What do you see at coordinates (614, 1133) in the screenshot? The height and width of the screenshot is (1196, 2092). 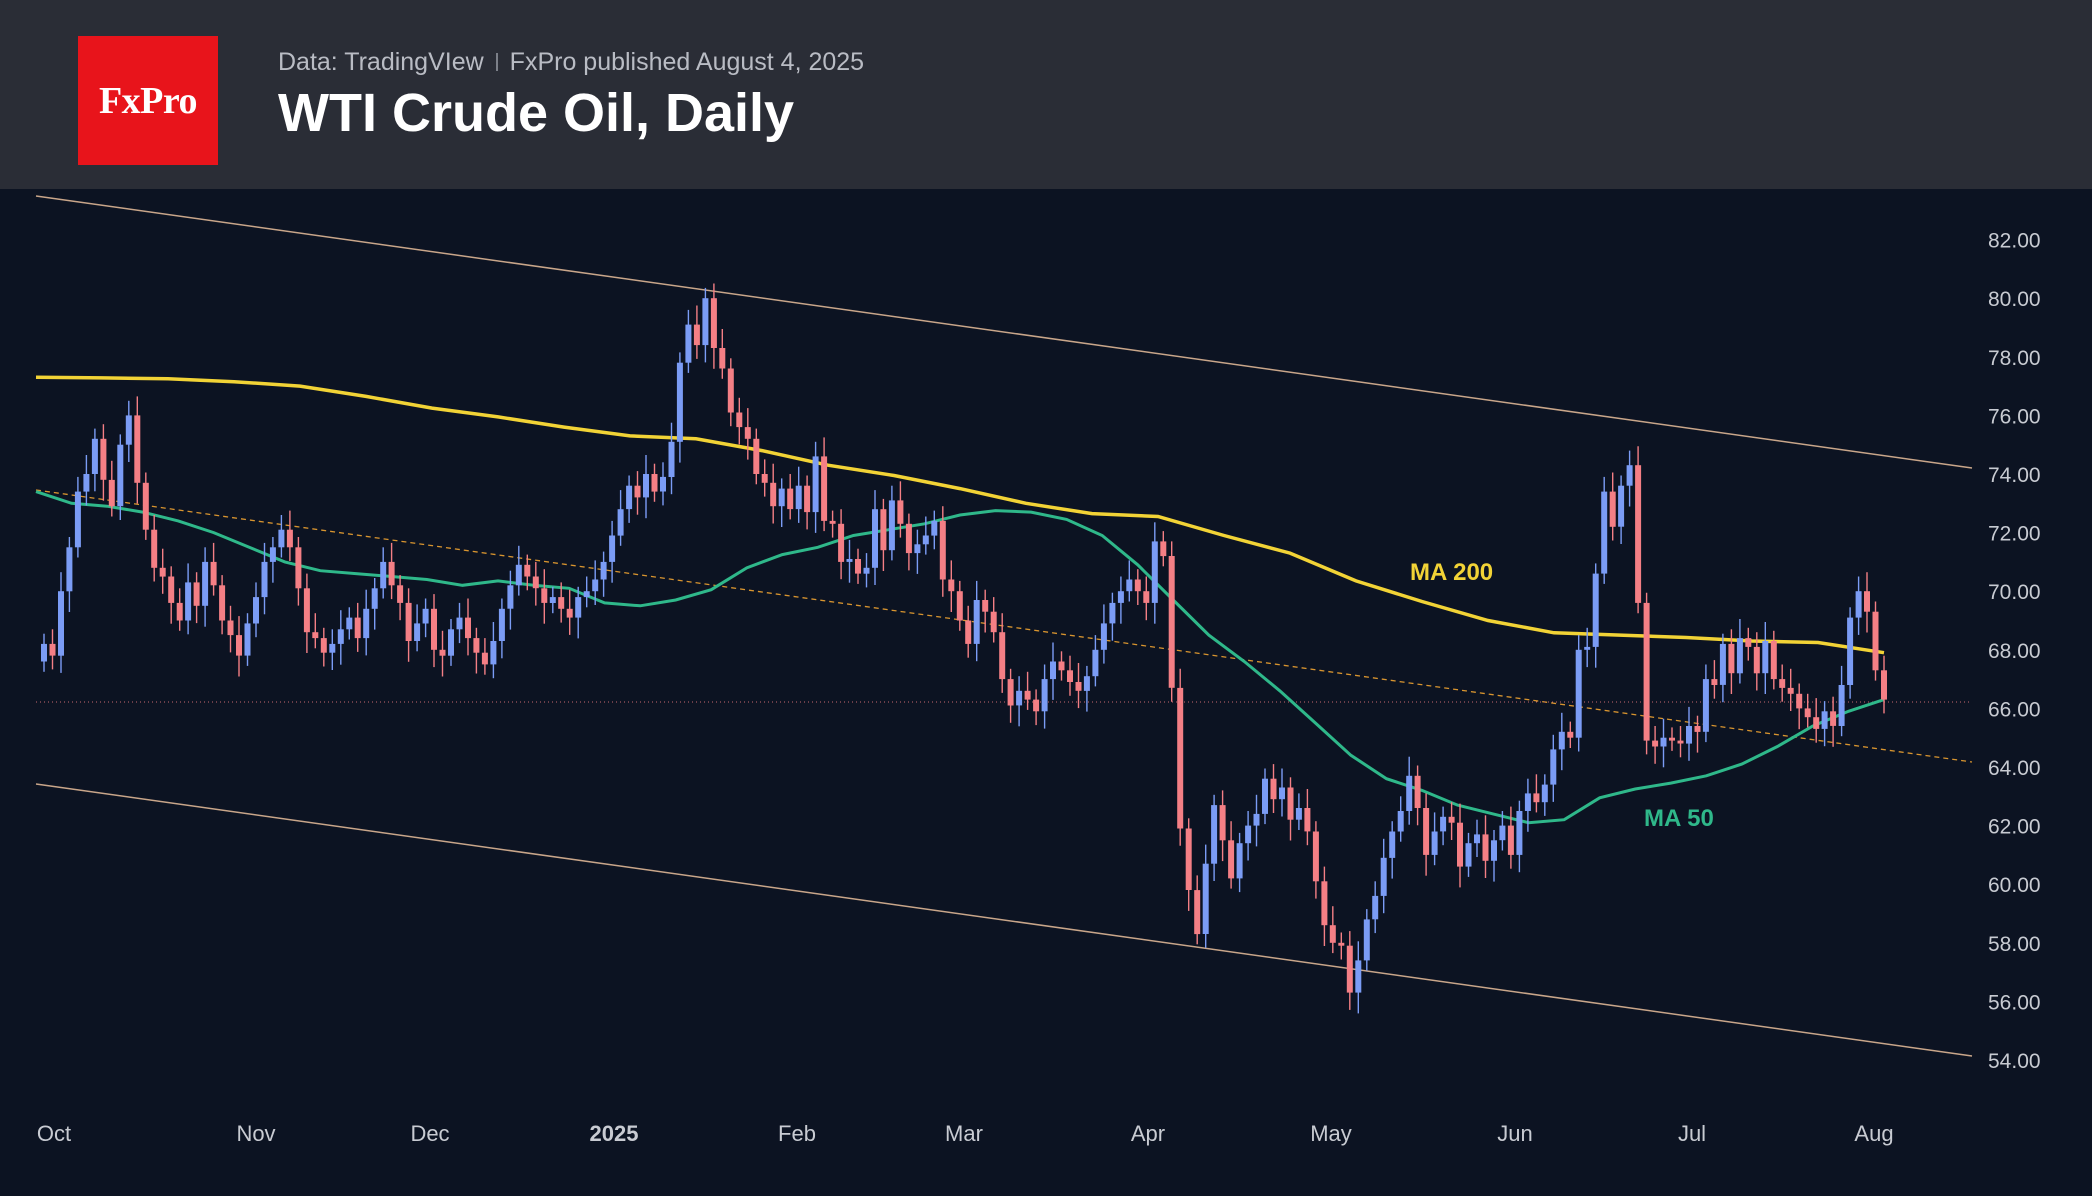 I see `date-tick-label: 2025` at bounding box center [614, 1133].